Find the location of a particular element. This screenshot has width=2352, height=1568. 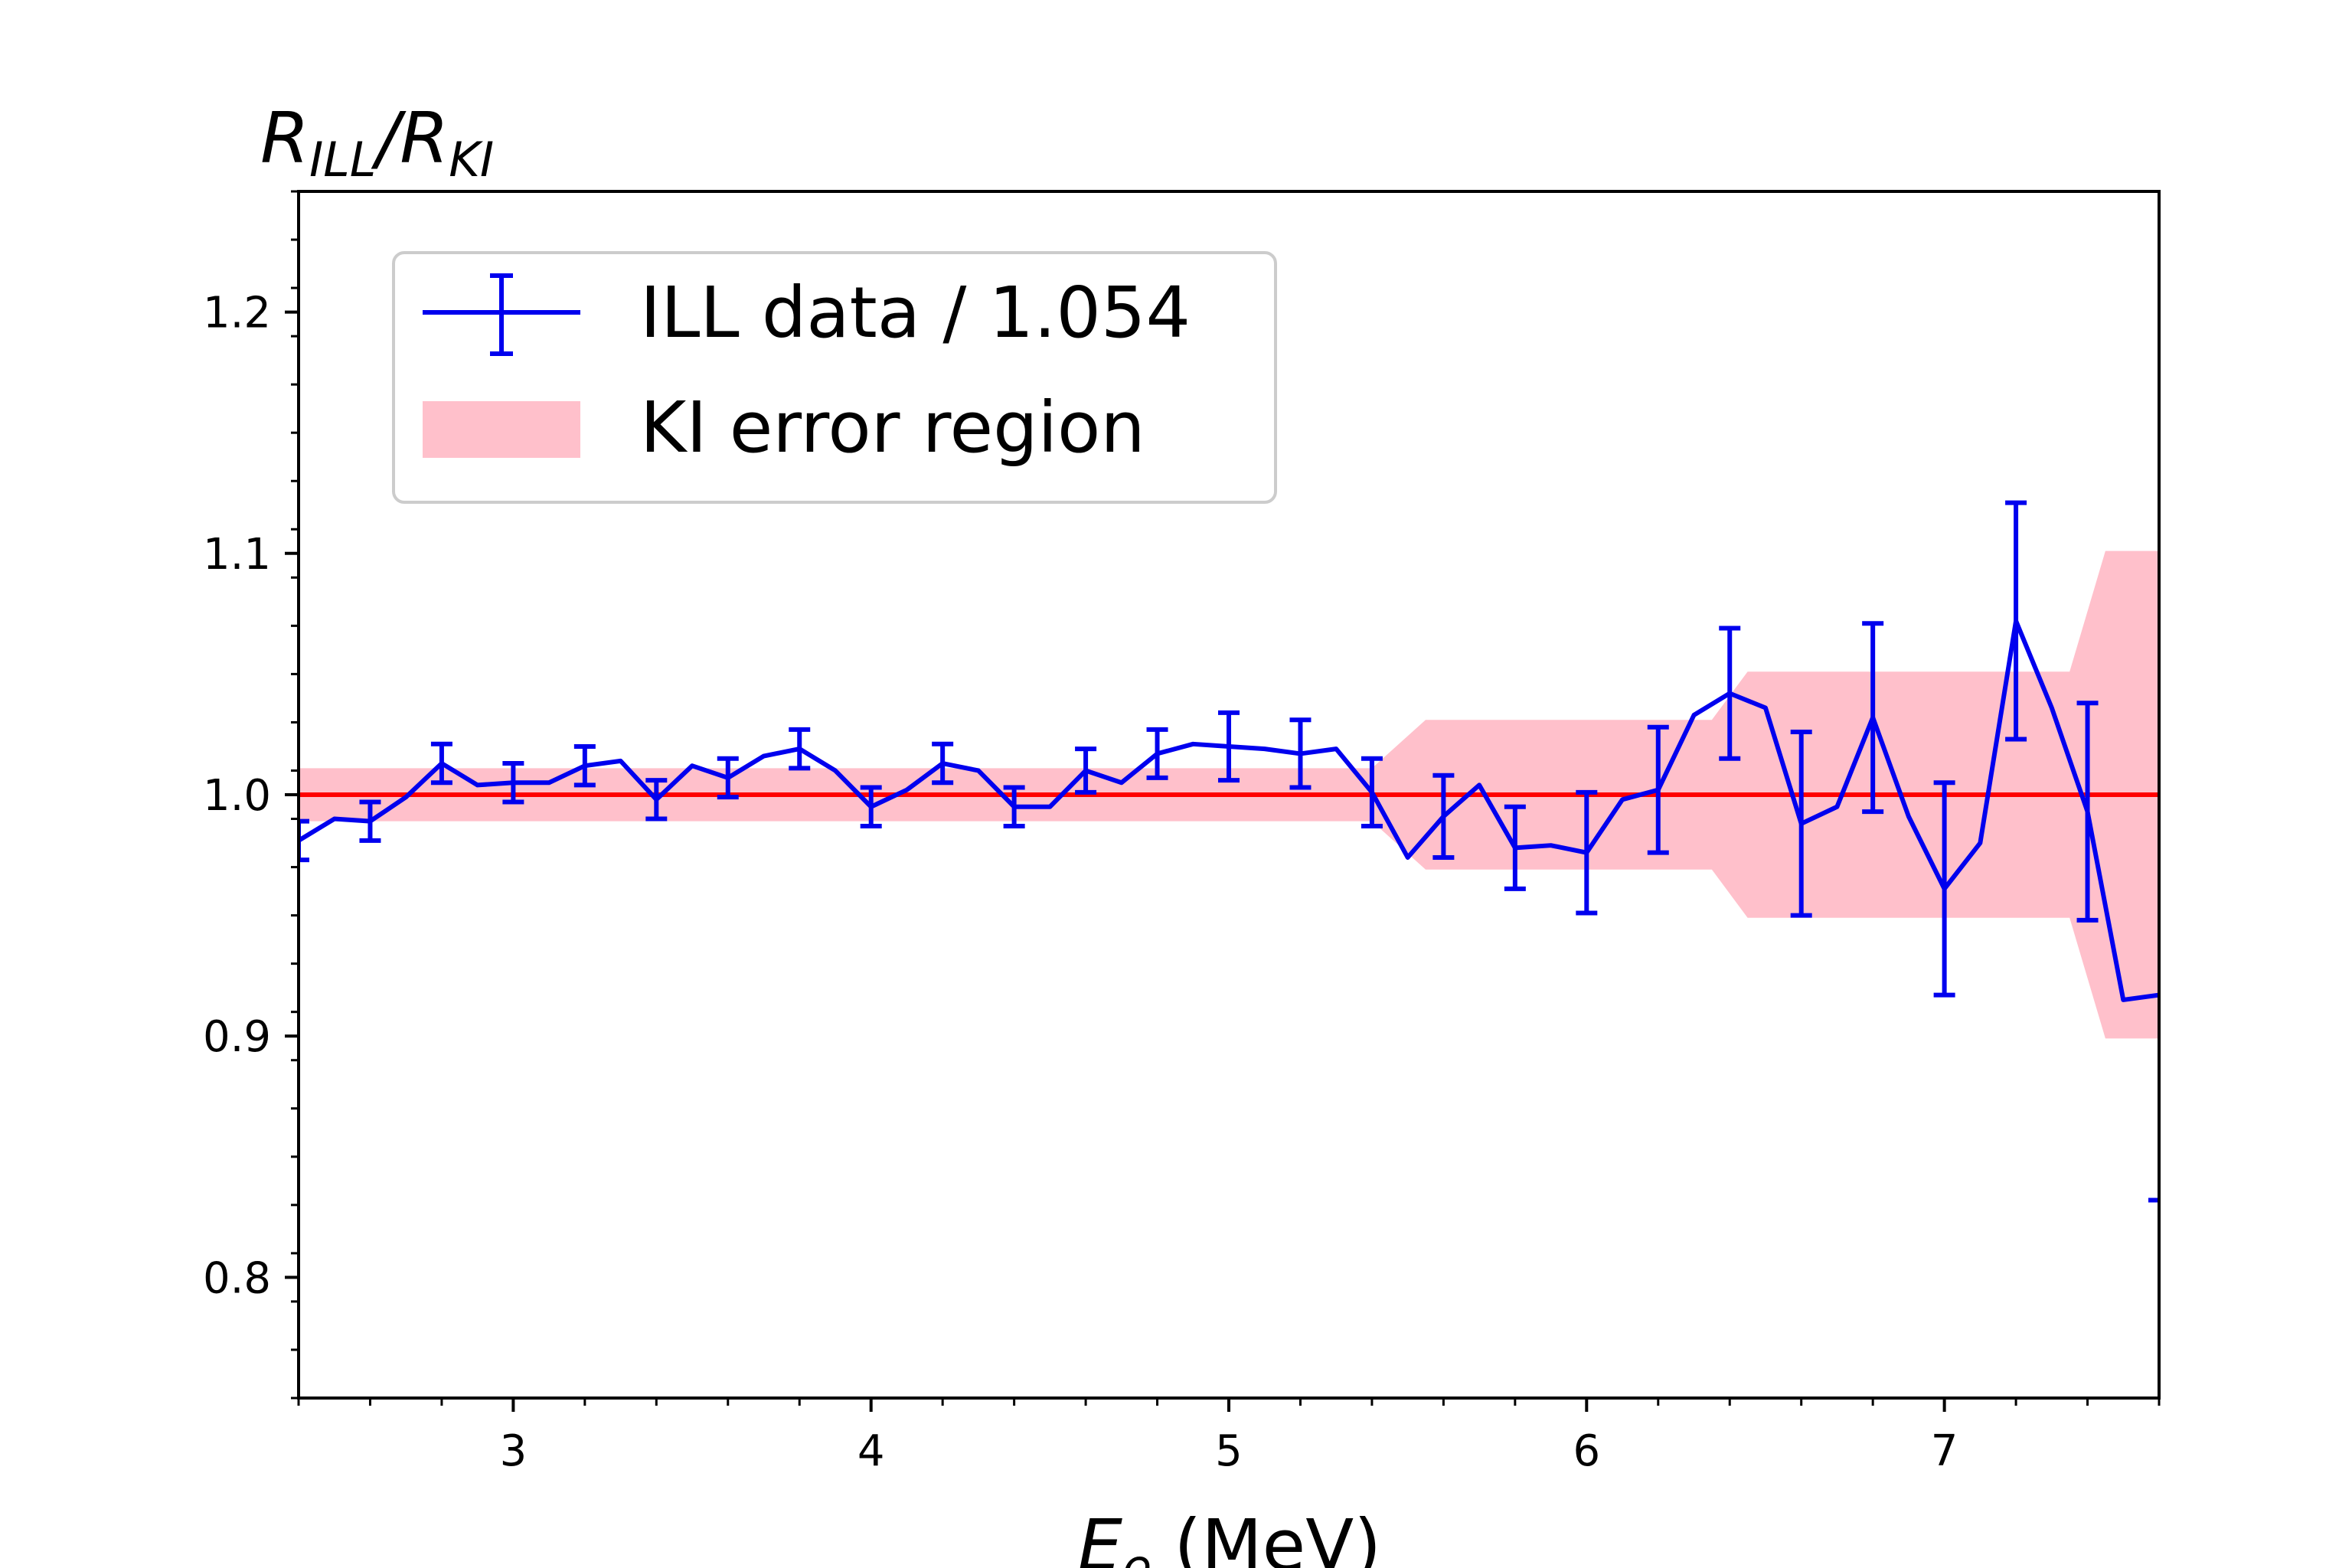

legend-entry-ki: KI error region is located at coordinates (784, 428).